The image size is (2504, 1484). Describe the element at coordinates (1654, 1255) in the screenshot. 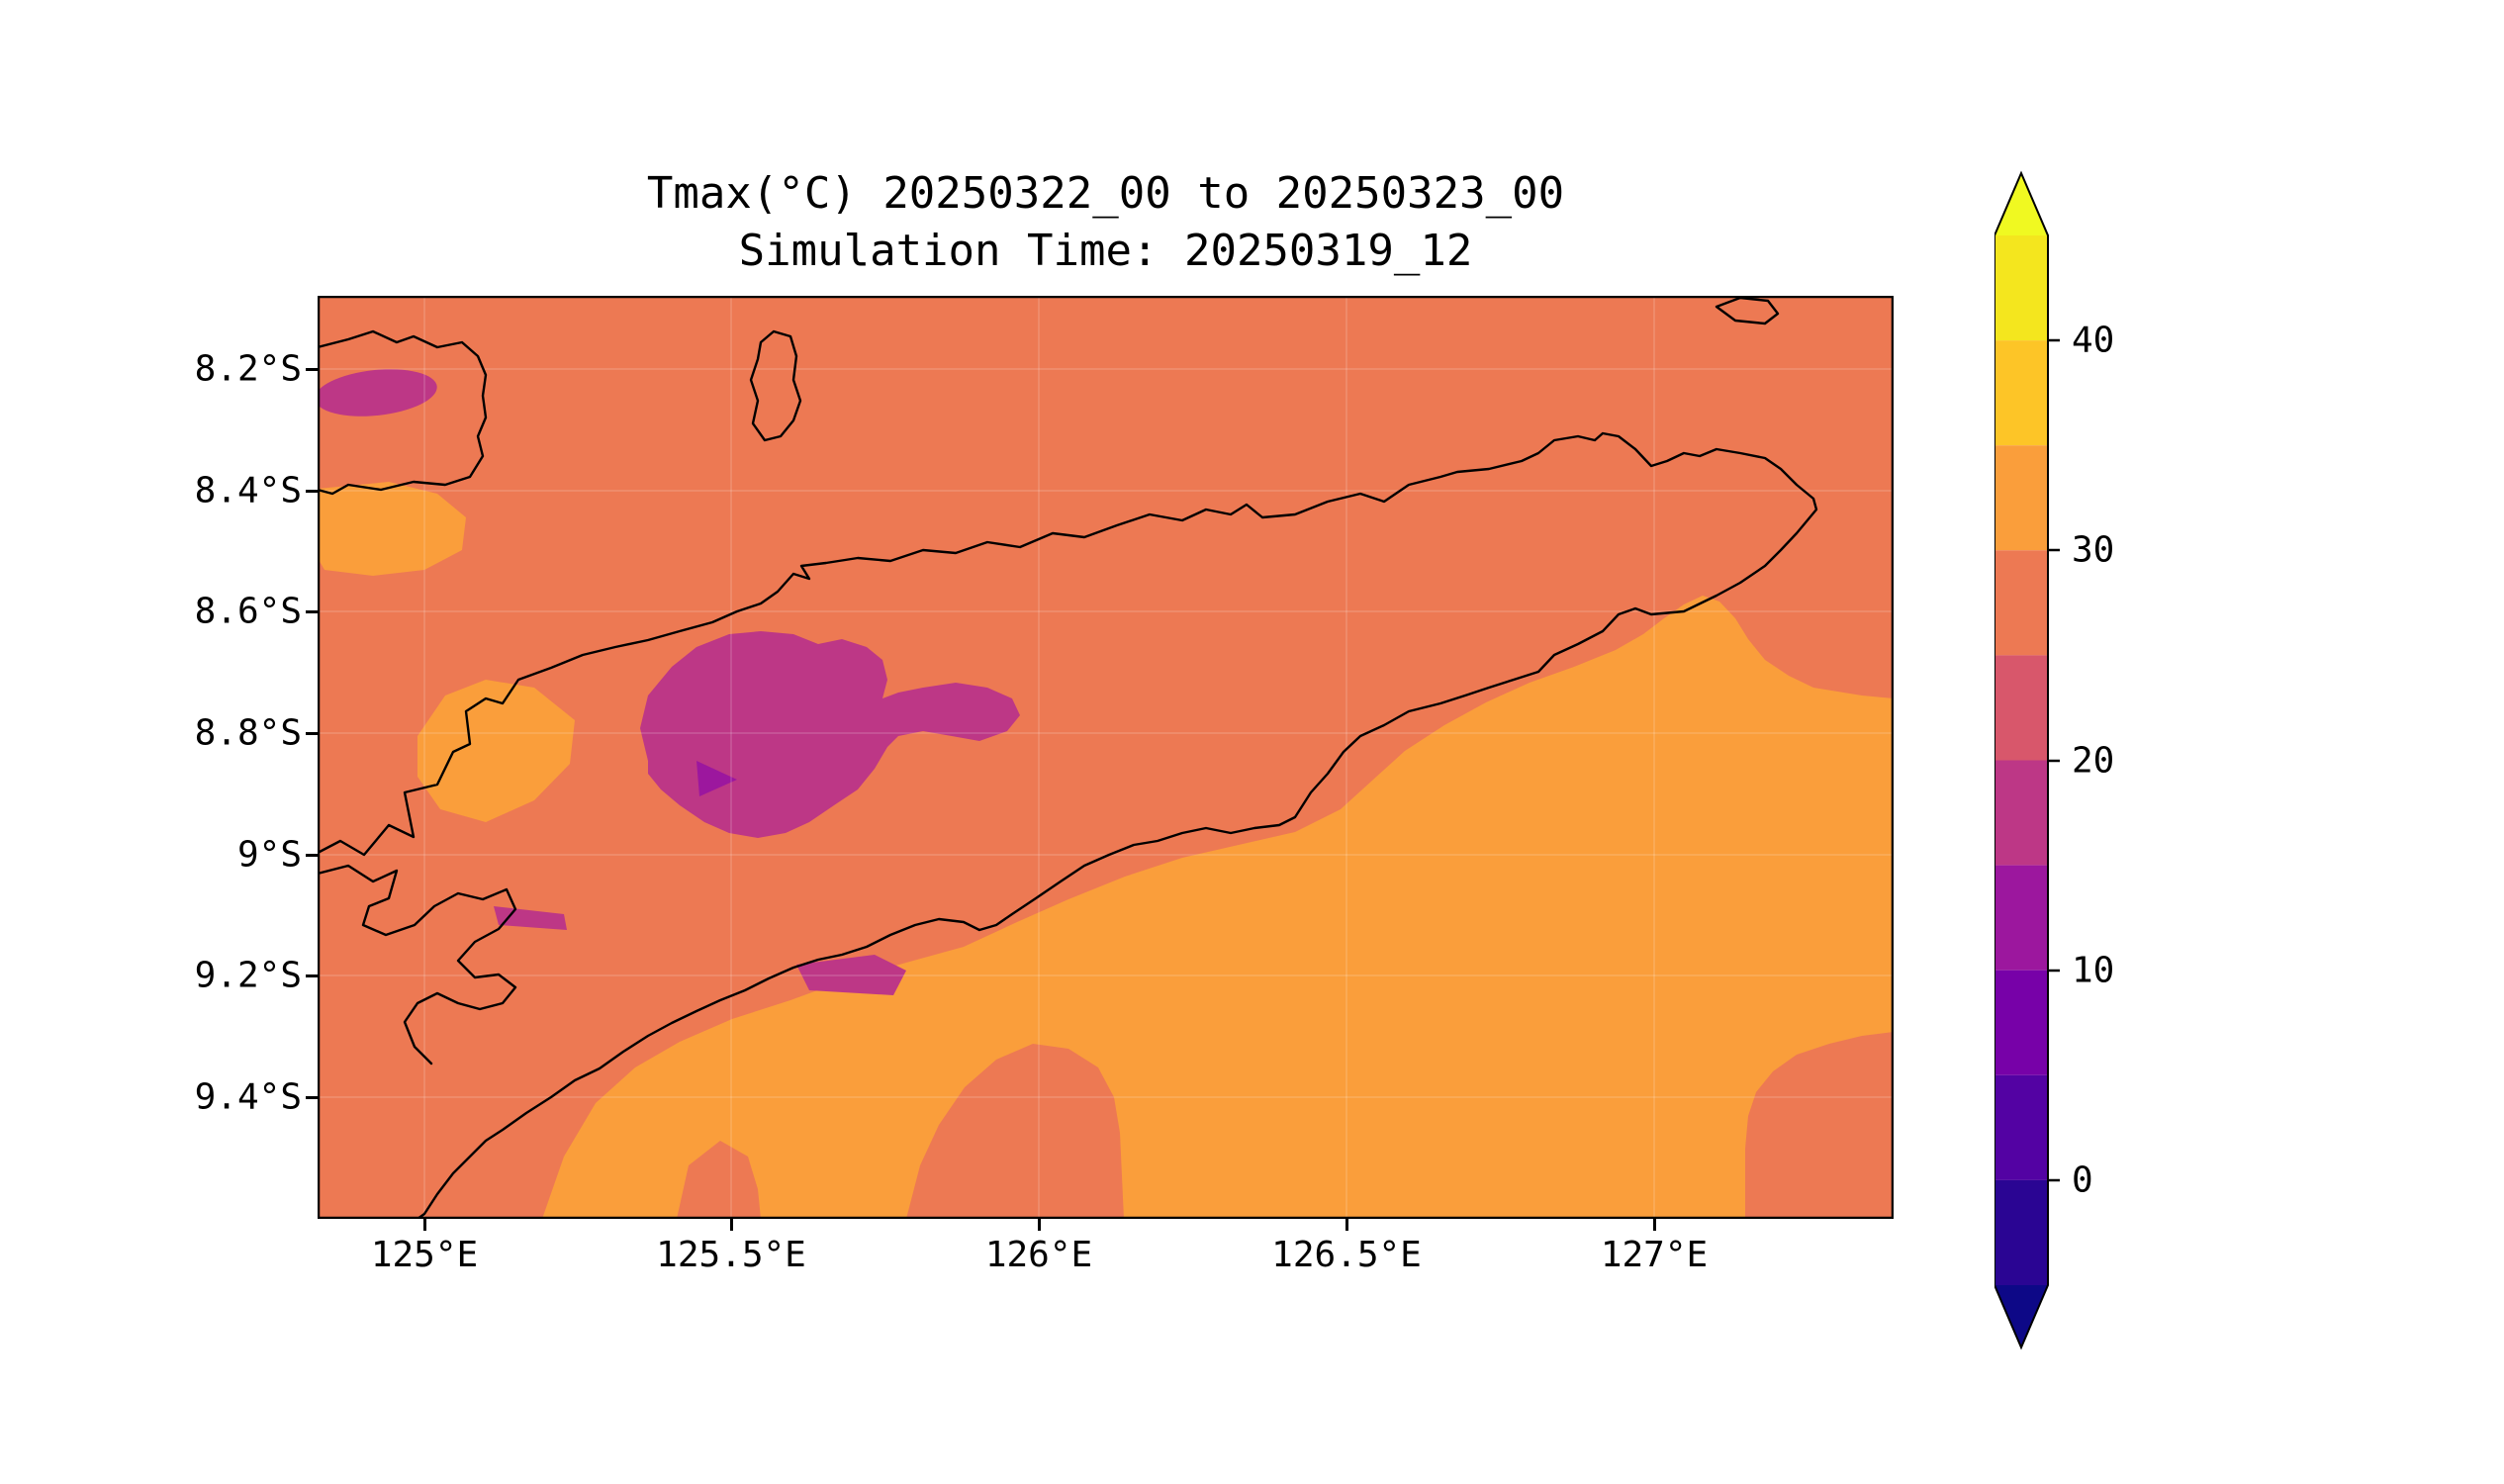

I see `xtick-127e: 127°E` at that location.